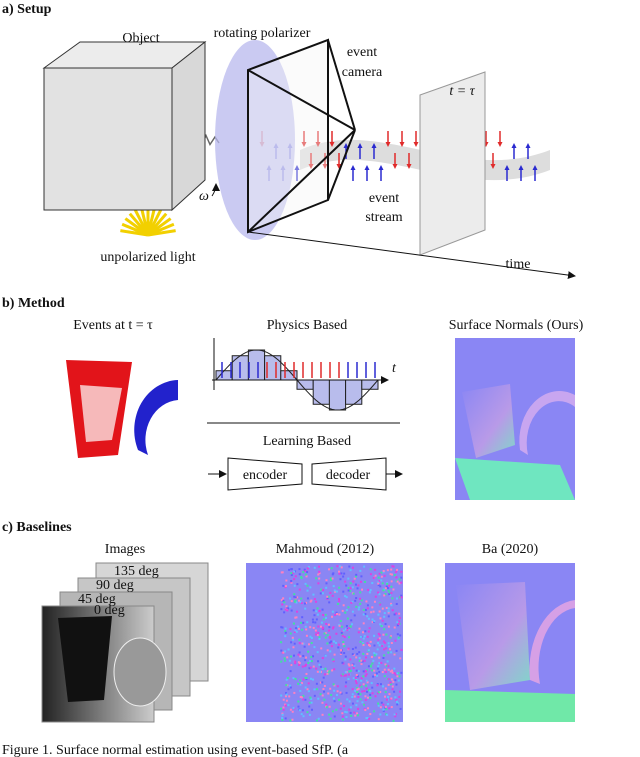 This screenshot has width=640, height=757. I want to click on decoder-box, so click(349, 474).